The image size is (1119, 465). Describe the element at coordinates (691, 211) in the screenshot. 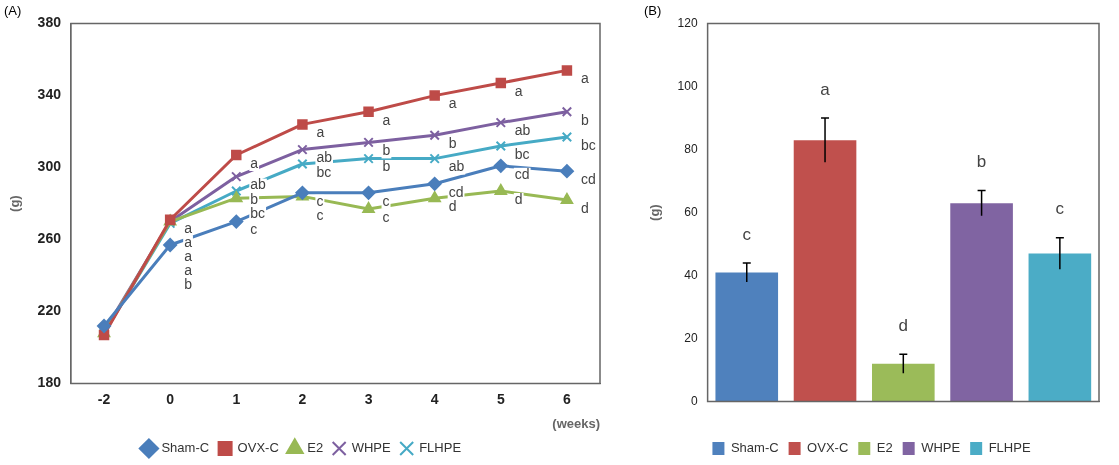

I see `y-tick-label: 60` at that location.